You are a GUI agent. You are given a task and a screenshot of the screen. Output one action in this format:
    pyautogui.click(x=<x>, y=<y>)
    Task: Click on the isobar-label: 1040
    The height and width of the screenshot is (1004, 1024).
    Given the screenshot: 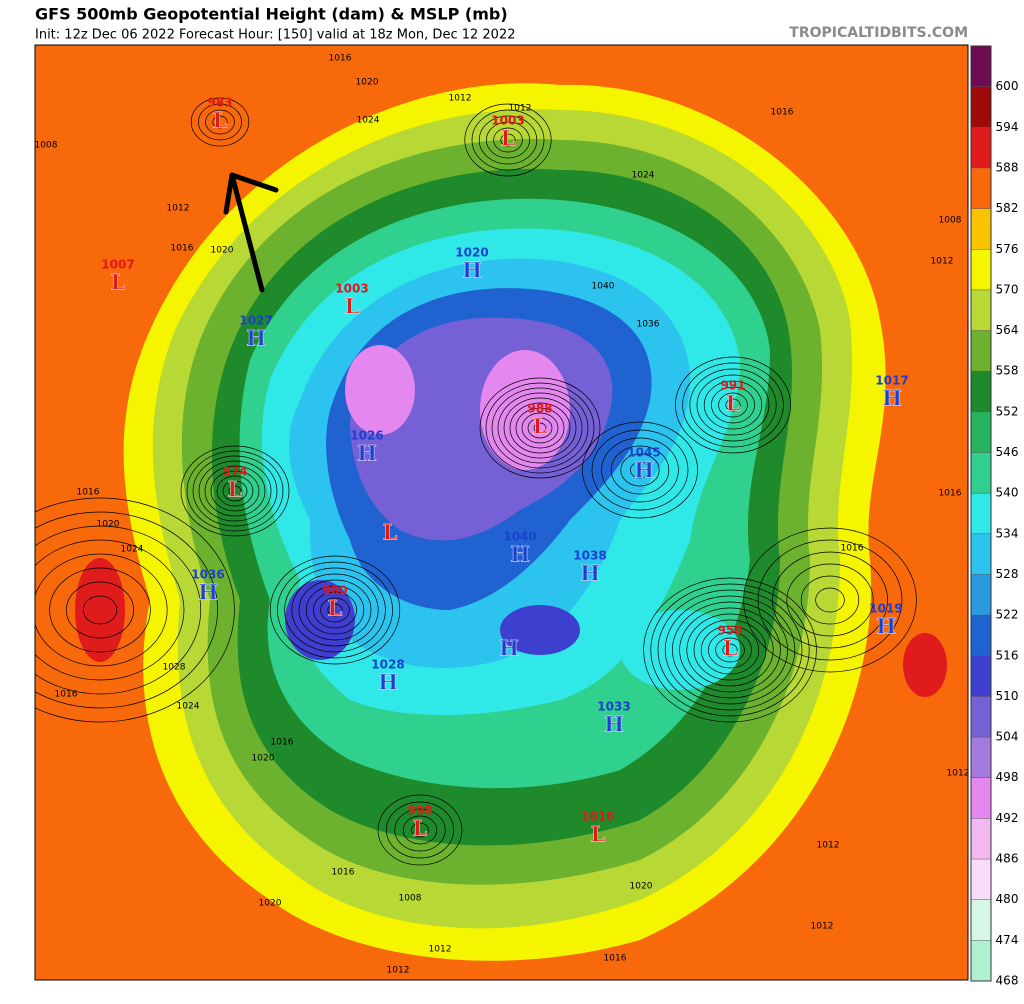 What is the action you would take?
    pyautogui.click(x=603, y=287)
    